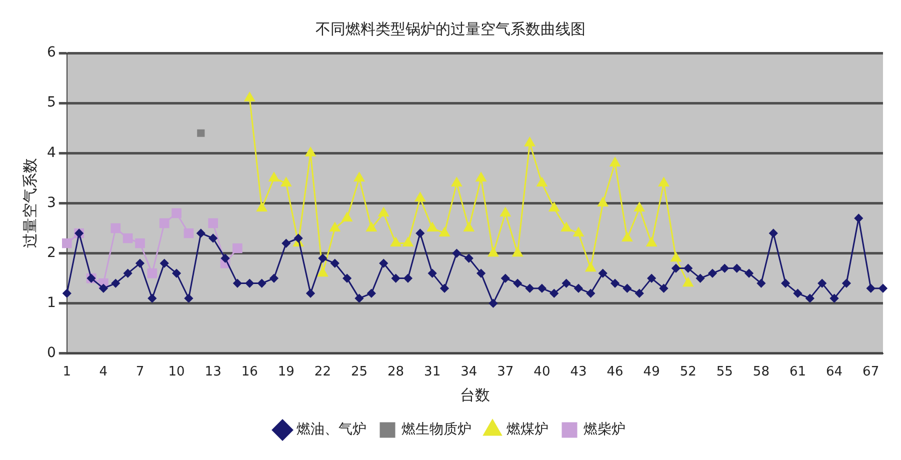 The width and height of the screenshot is (901, 460). I want to click on legend-label: 燃柴炉, so click(605, 430).